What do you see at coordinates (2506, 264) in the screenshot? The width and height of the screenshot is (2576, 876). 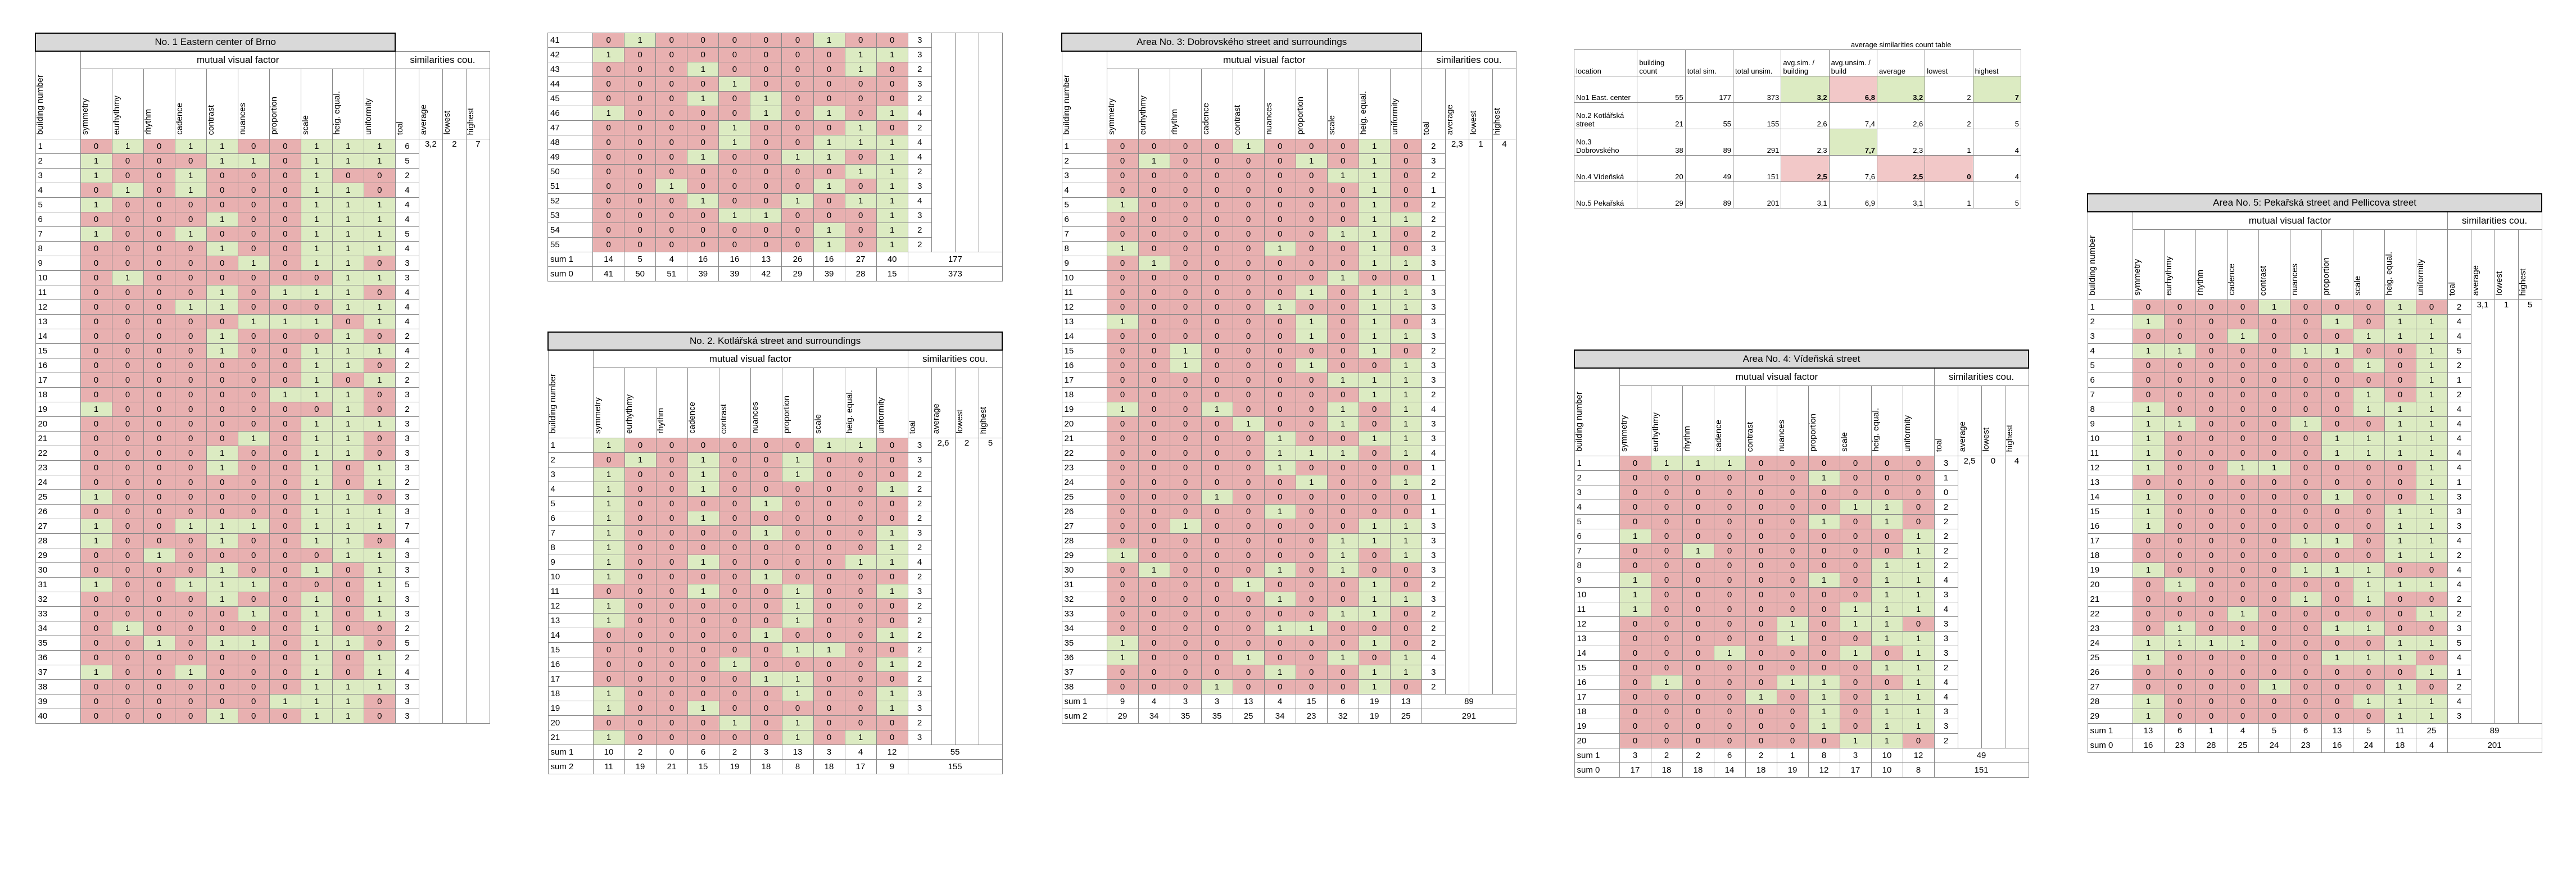 I see `stat-header: lowest` at bounding box center [2506, 264].